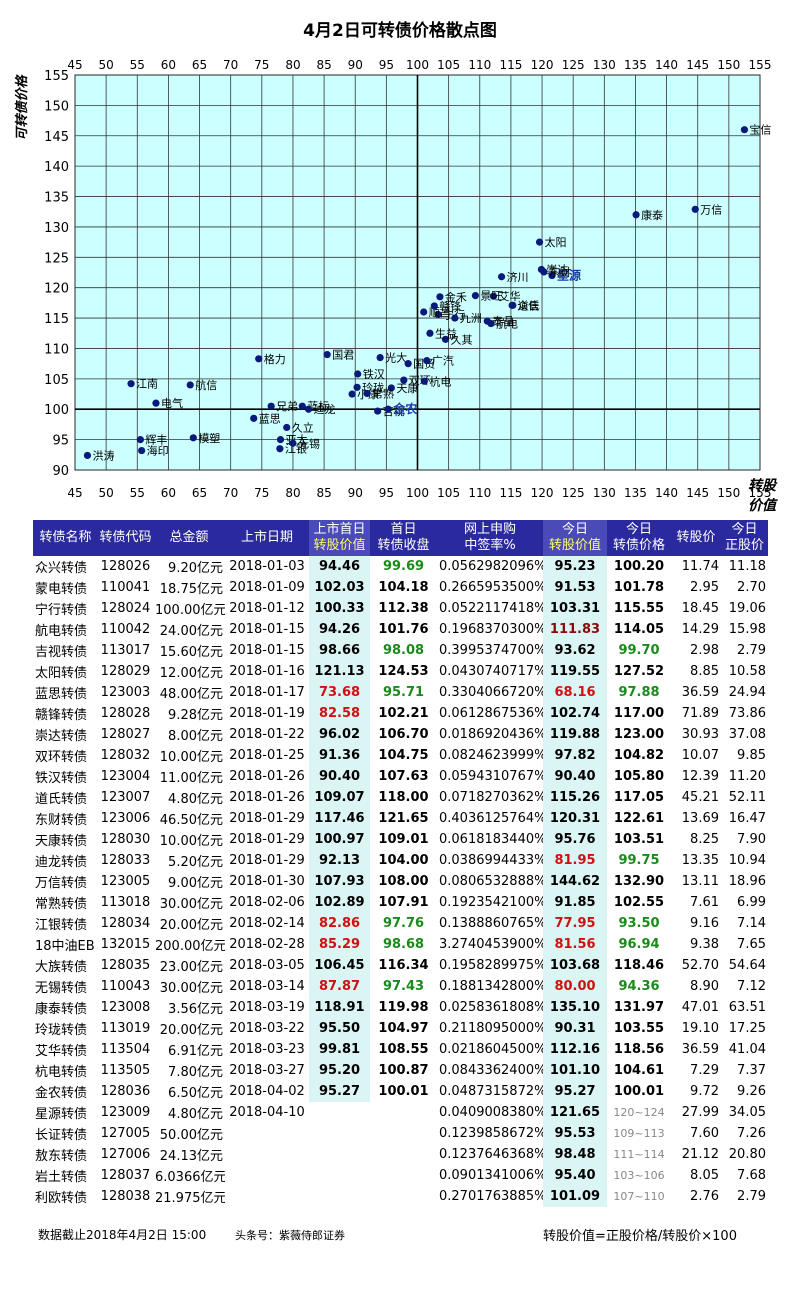 The width and height of the screenshot is (800, 1290). Describe the element at coordinates (191, 652) in the screenshot. I see `table-cell: 15.60亿元` at that location.